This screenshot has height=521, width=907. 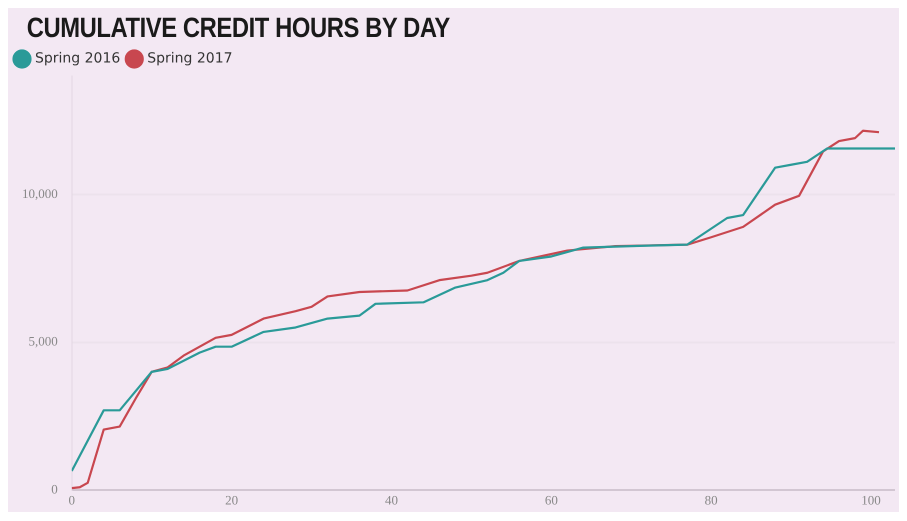 What do you see at coordinates (551, 500) in the screenshot?
I see `x-tick-label: 60` at bounding box center [551, 500].